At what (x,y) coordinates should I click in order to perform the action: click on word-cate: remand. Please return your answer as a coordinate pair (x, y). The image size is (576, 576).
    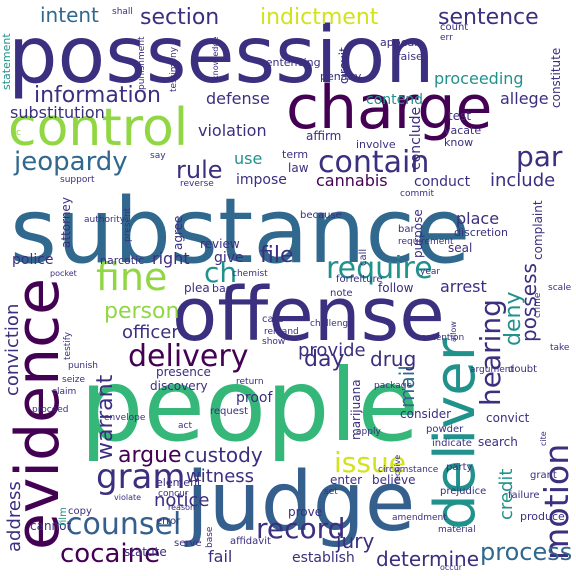
    Looking at the image, I should click on (281, 332).